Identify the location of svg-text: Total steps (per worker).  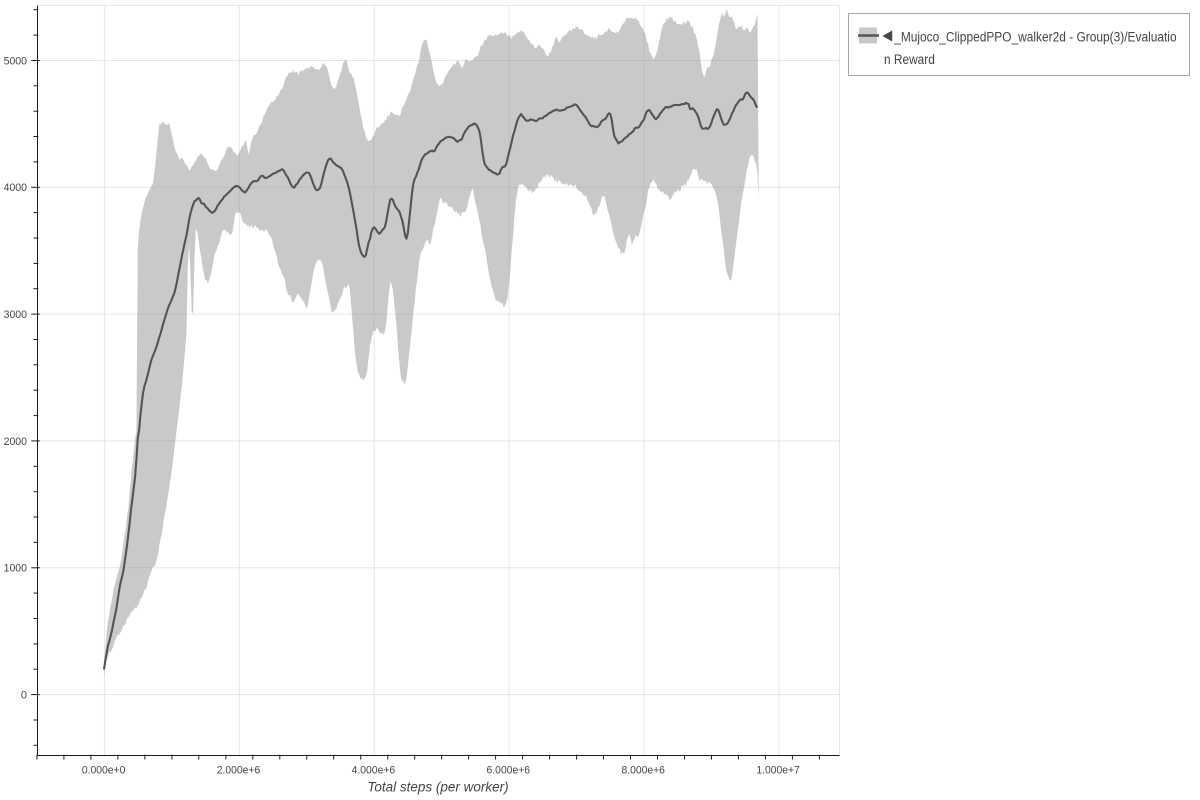
(437, 787).